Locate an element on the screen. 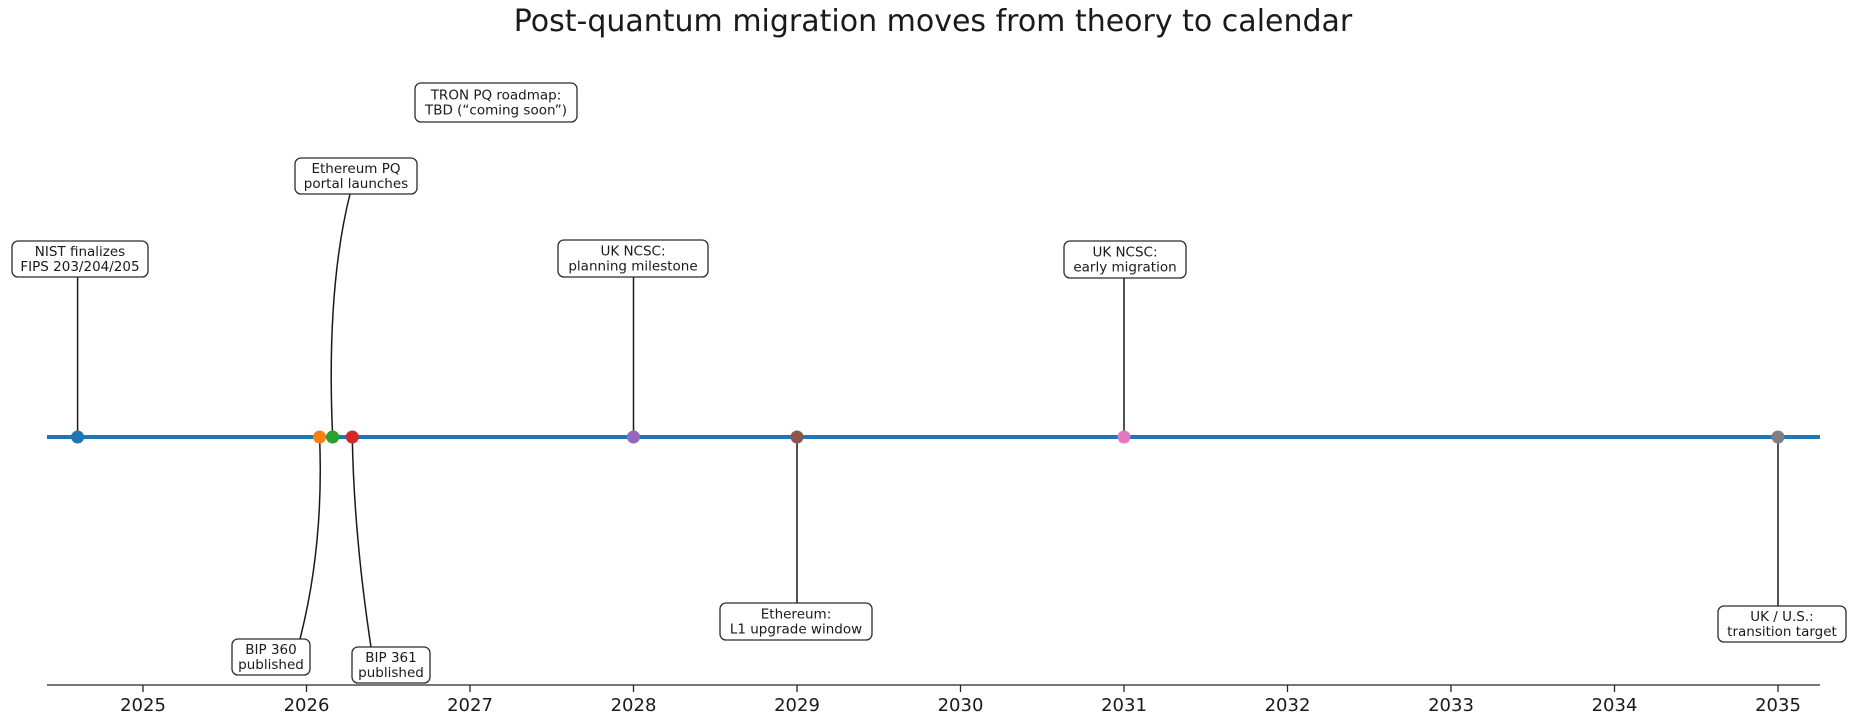 Image resolution: width=1850 pixels, height=723 pixels. bip-361-published-dot is located at coordinates (352, 437).